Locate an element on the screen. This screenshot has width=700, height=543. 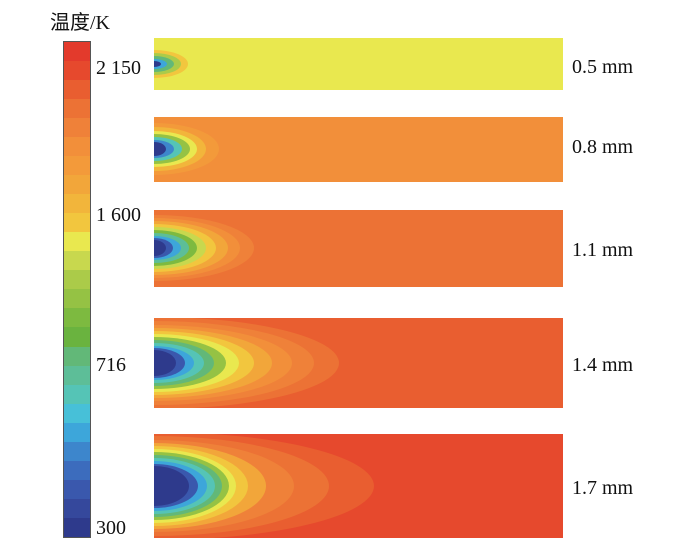
panel-label-0-5mm: 0.5 mm is located at coordinates (603, 67).